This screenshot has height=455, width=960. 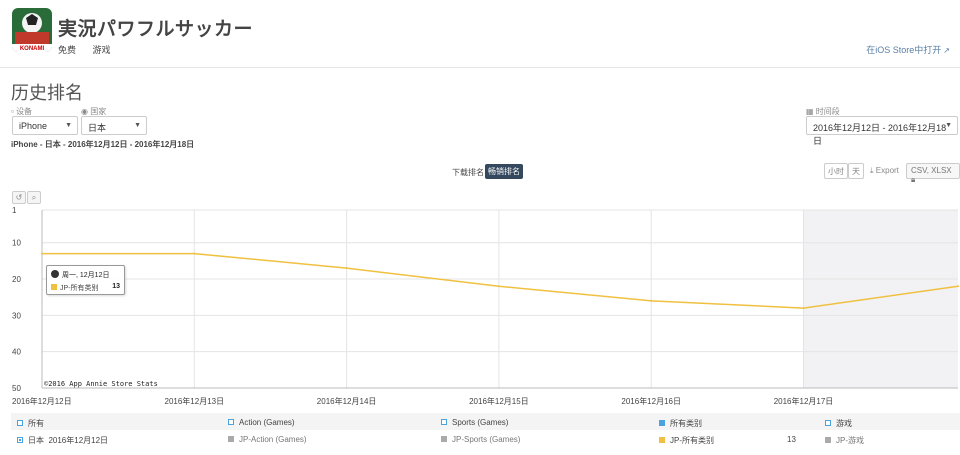 I want to click on device-select-value: iPhone, so click(x=33, y=126).